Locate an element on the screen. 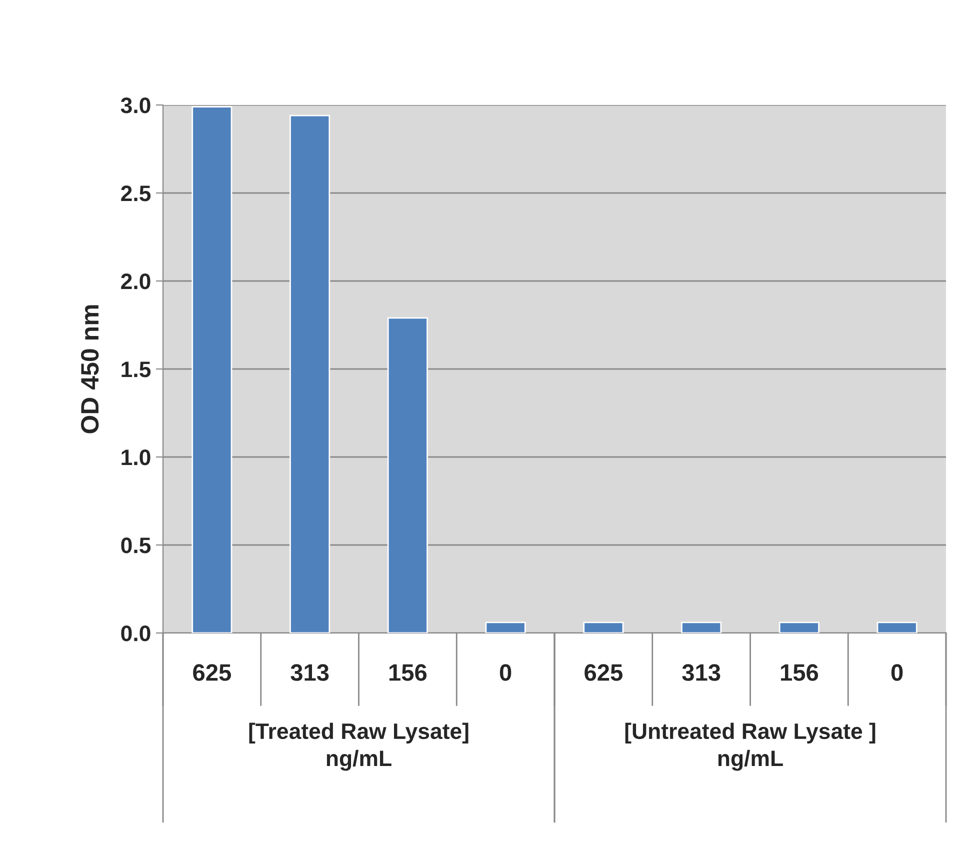  text: [Treated Raw Lysate] ng/mL is located at coordinates (358, 746).